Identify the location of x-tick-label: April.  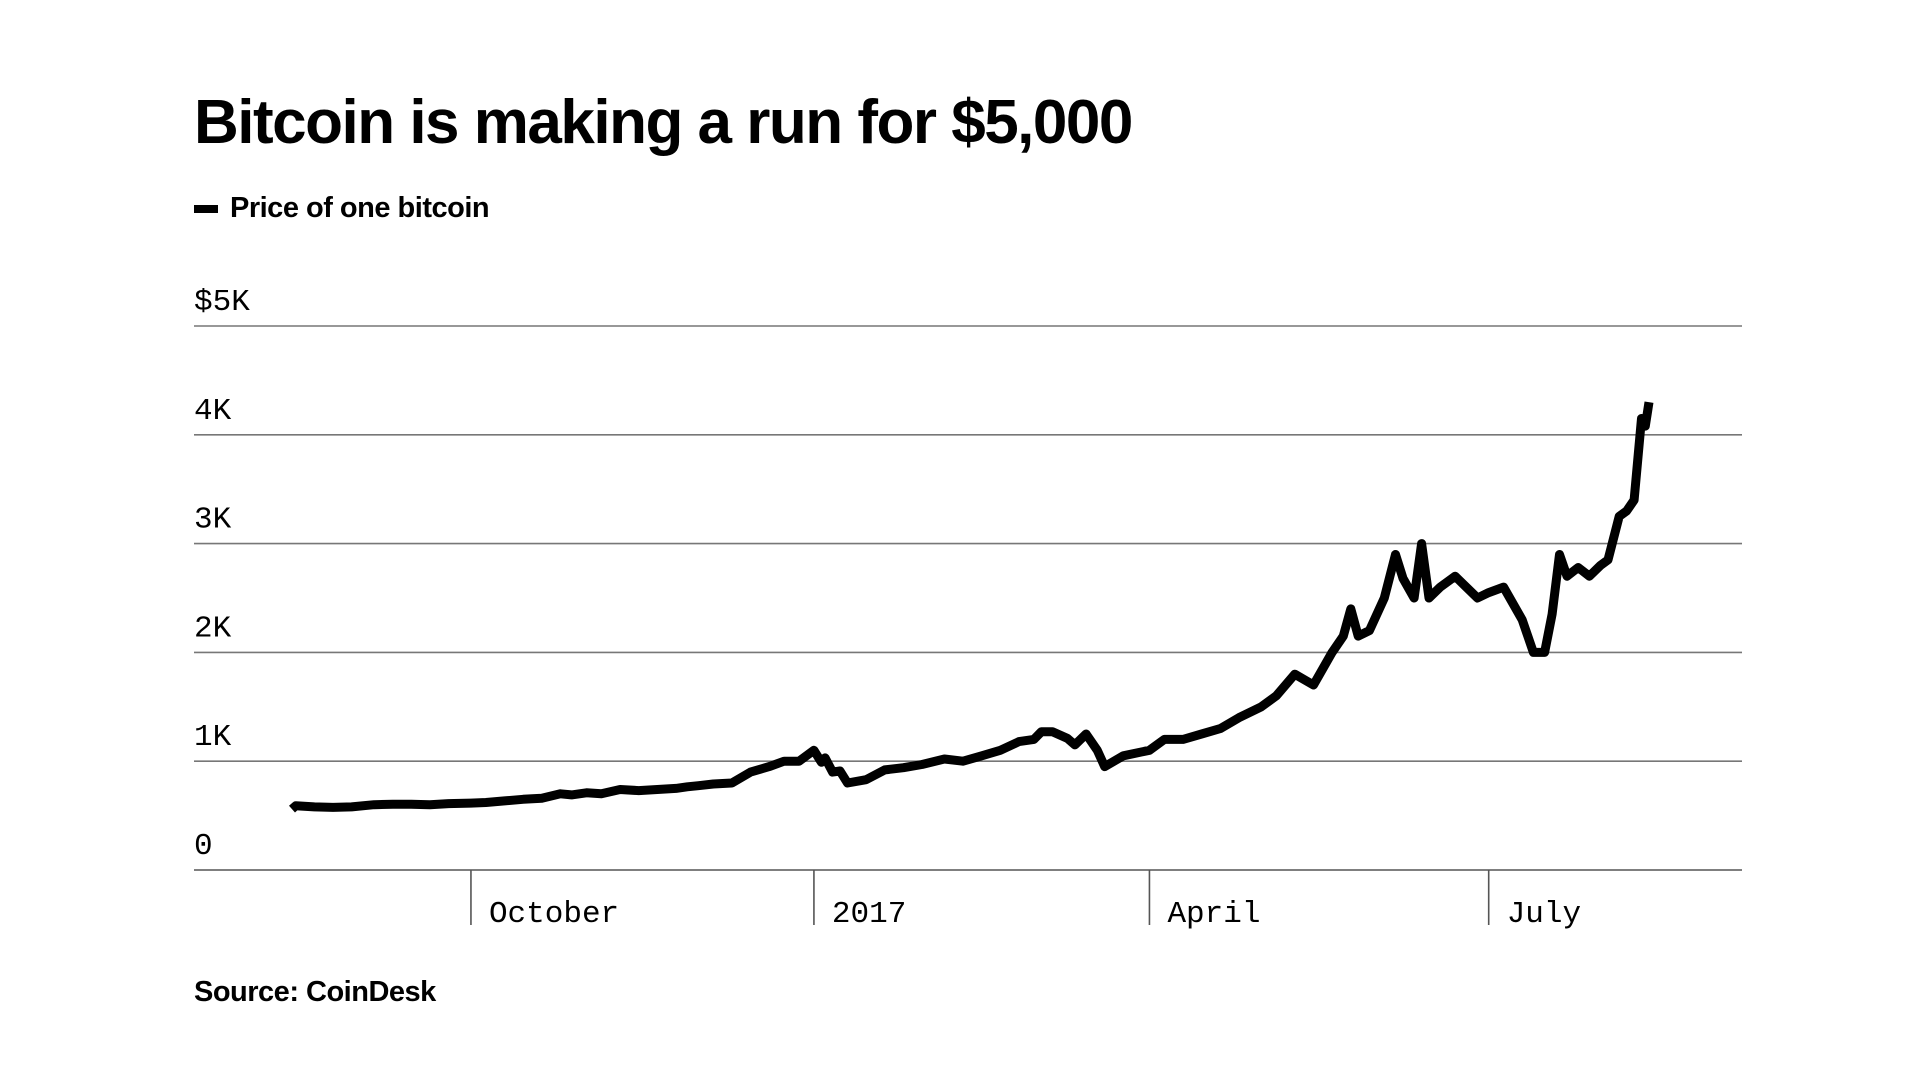
(1213, 914).